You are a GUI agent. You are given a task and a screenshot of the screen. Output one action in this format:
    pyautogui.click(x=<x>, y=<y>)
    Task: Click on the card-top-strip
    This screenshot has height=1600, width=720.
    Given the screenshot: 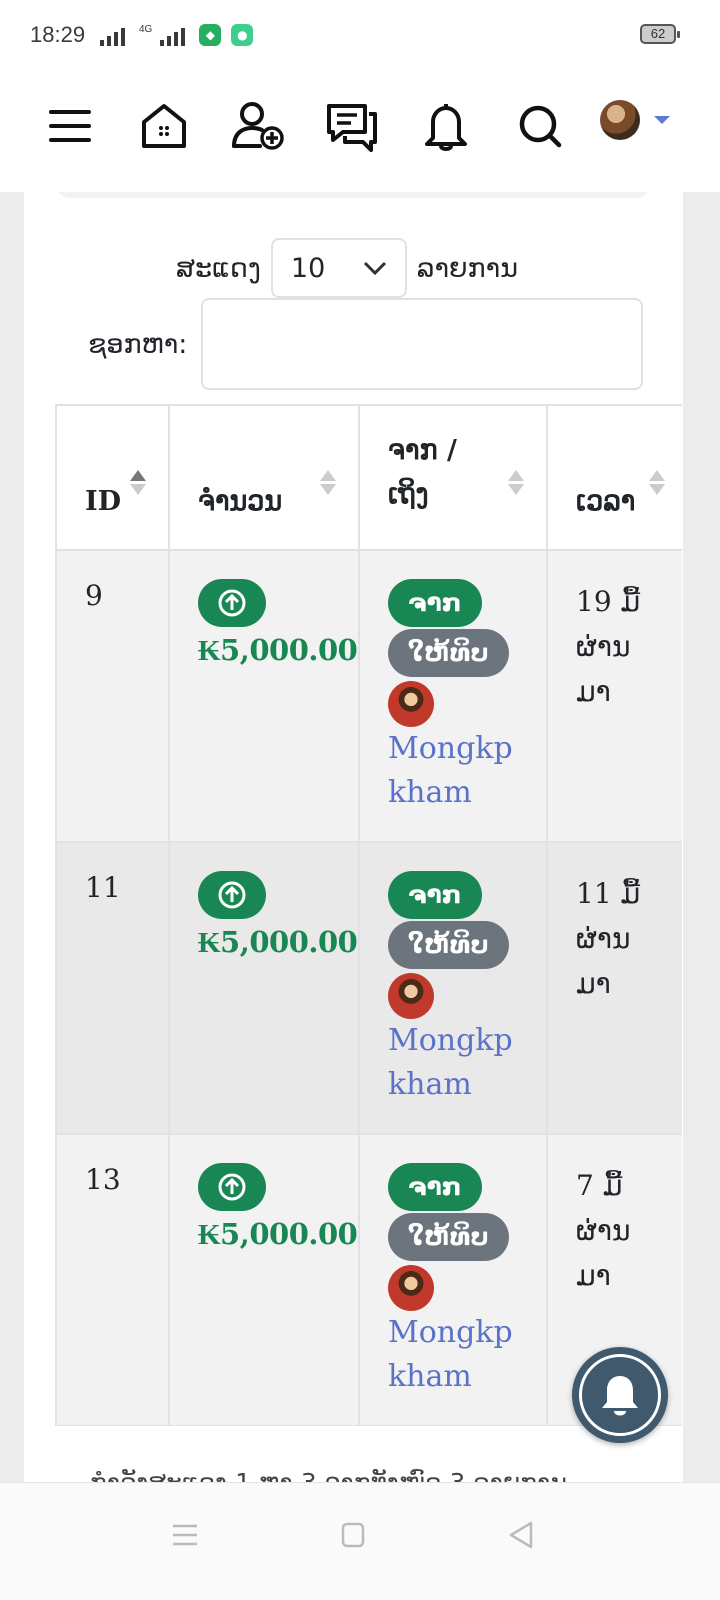 What is the action you would take?
    pyautogui.click(x=353, y=195)
    